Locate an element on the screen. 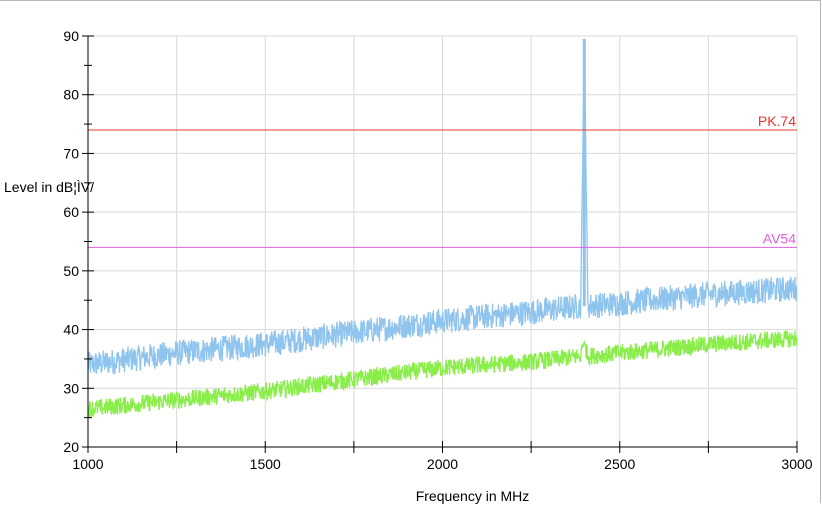  x-tick-label: 1500 is located at coordinates (265, 464).